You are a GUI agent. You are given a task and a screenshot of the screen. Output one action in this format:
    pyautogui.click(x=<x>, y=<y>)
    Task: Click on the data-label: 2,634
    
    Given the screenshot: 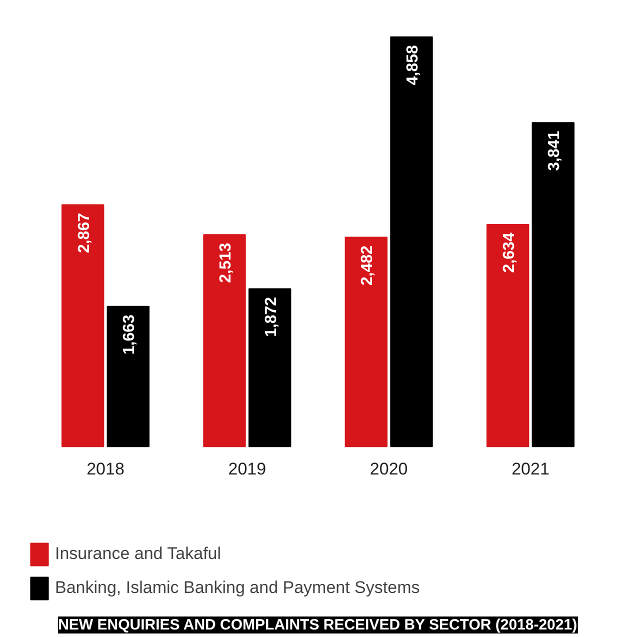 What is the action you would take?
    pyautogui.click(x=509, y=252)
    